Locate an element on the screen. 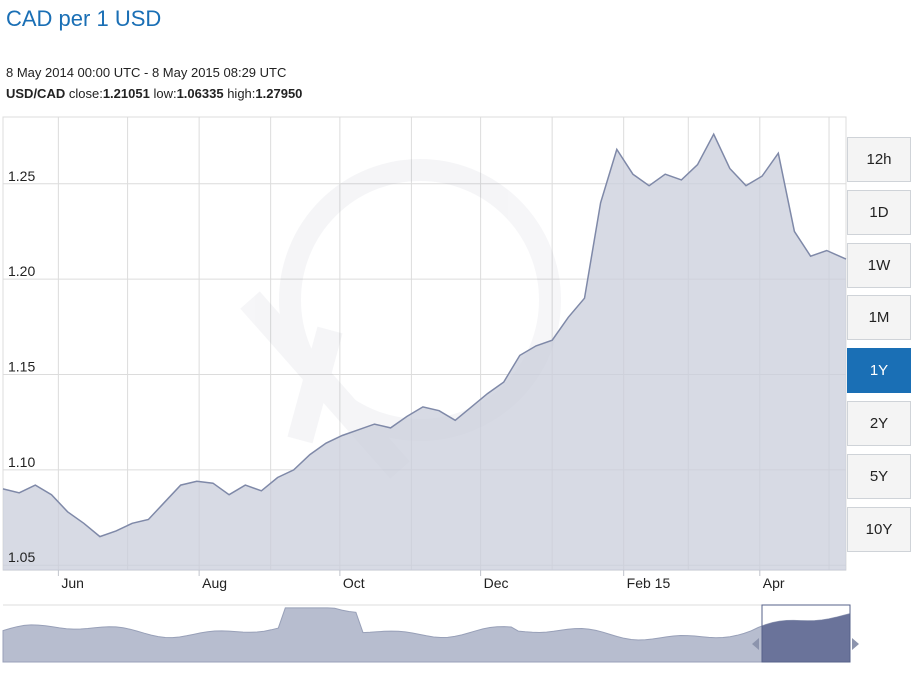  high-label: high: is located at coordinates (241, 93).